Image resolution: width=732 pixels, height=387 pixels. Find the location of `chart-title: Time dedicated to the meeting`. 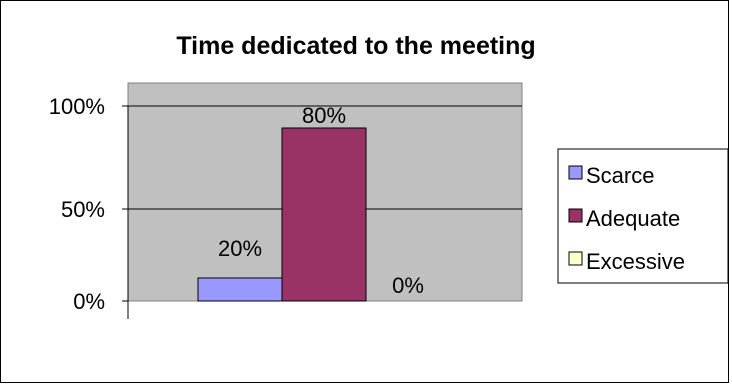

chart-title: Time dedicated to the meeting is located at coordinates (355, 46).